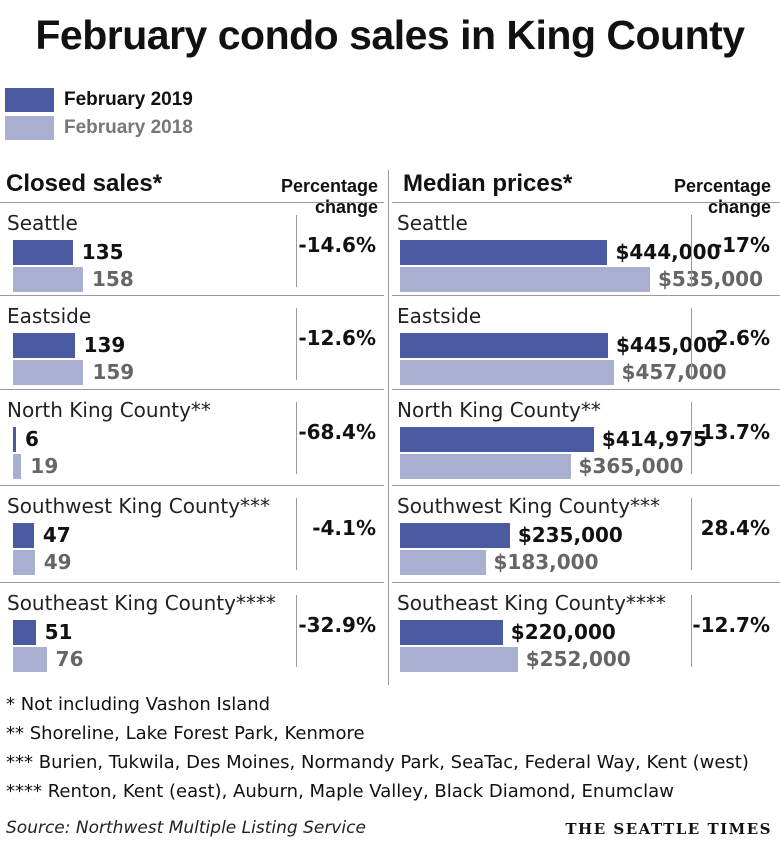  What do you see at coordinates (29, 128) in the screenshot?
I see `legend-swatch-2018` at bounding box center [29, 128].